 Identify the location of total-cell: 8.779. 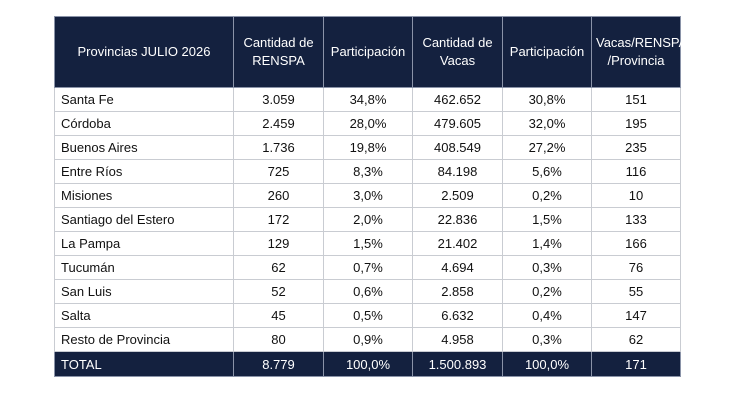
(278, 364).